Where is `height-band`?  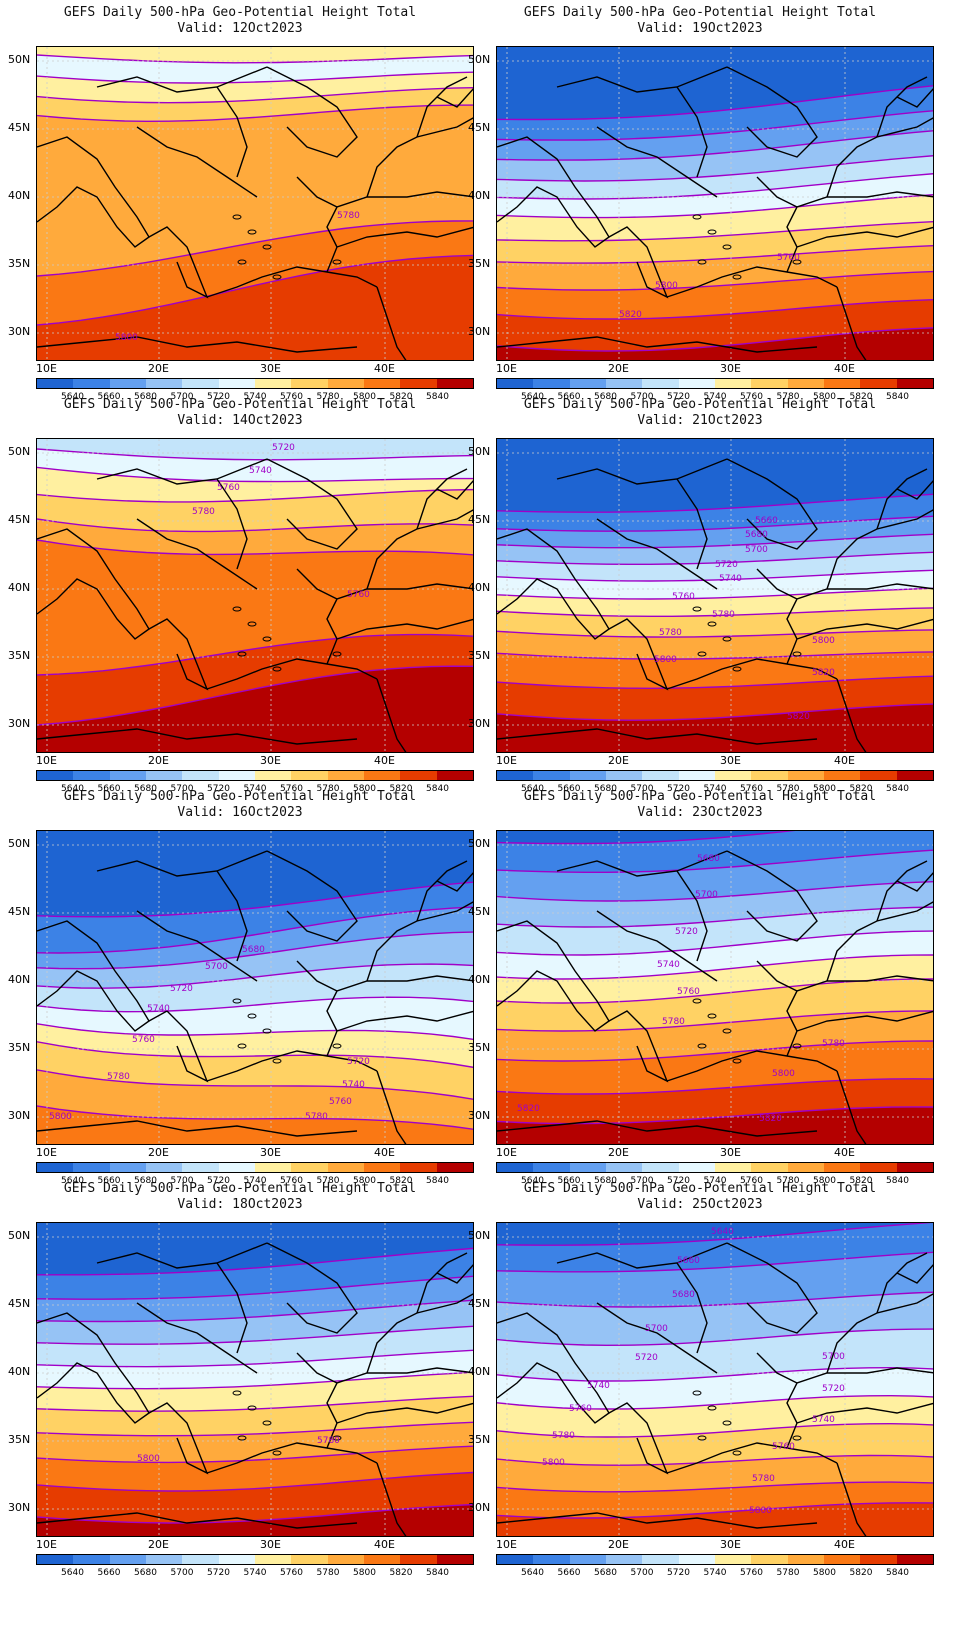 height-band is located at coordinates (715, 1519).